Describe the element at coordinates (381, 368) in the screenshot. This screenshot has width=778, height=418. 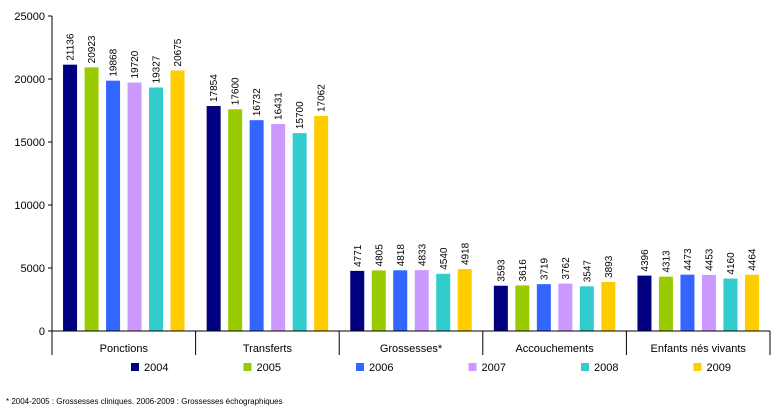
I see `legend-label: 2006` at that location.